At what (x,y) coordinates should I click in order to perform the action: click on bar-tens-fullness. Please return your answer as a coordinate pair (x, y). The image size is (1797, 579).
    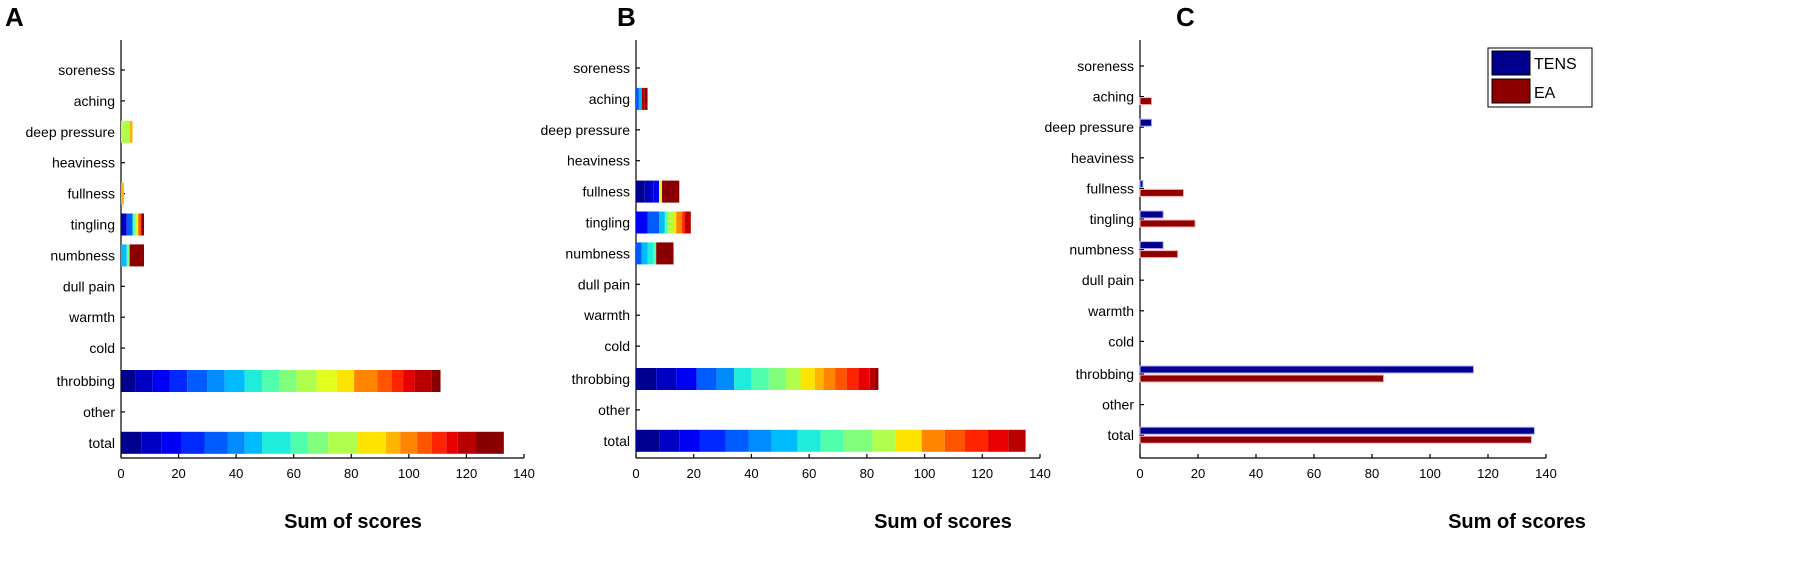
    Looking at the image, I should click on (1141, 183).